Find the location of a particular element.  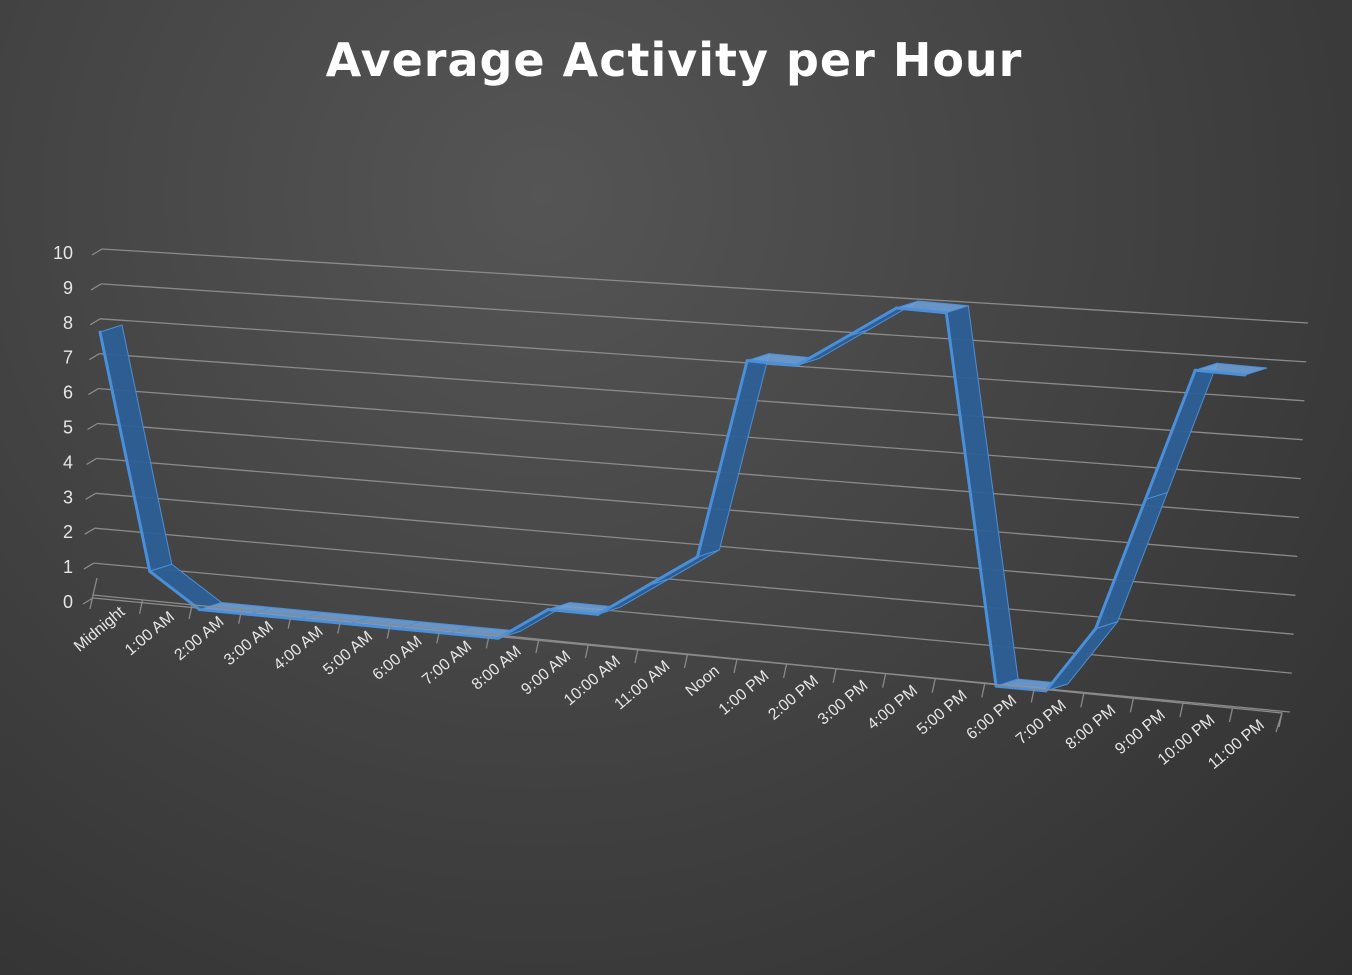

y-tick-label: 3 is located at coordinates (68, 497).